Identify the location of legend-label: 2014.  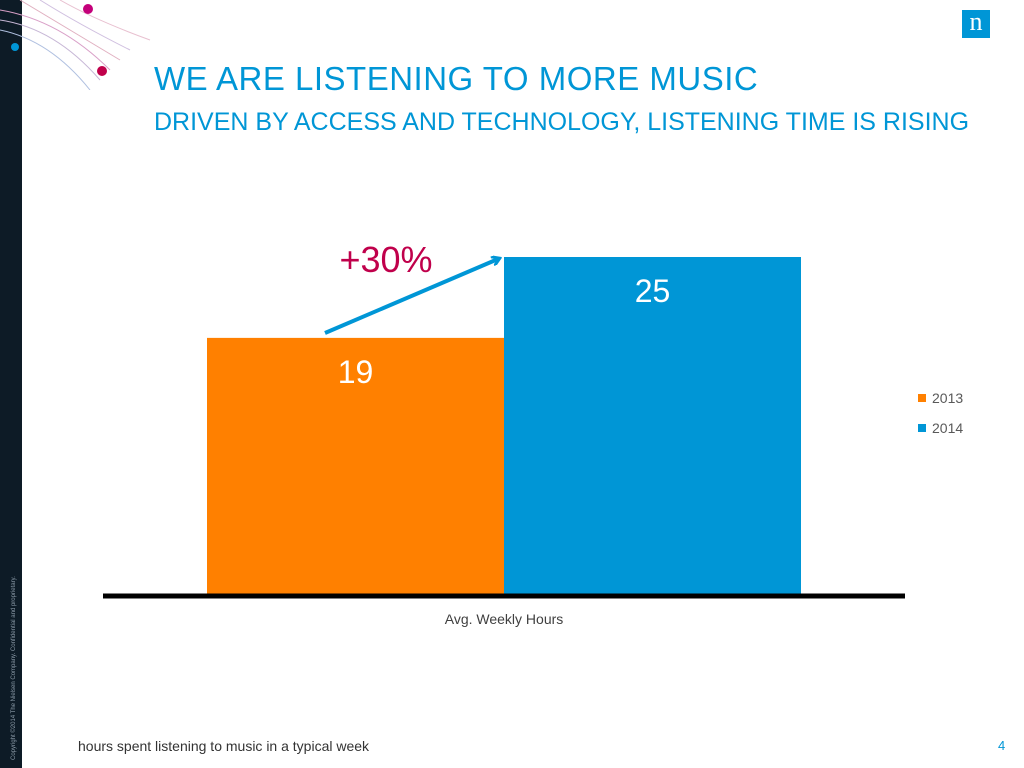
(948, 428).